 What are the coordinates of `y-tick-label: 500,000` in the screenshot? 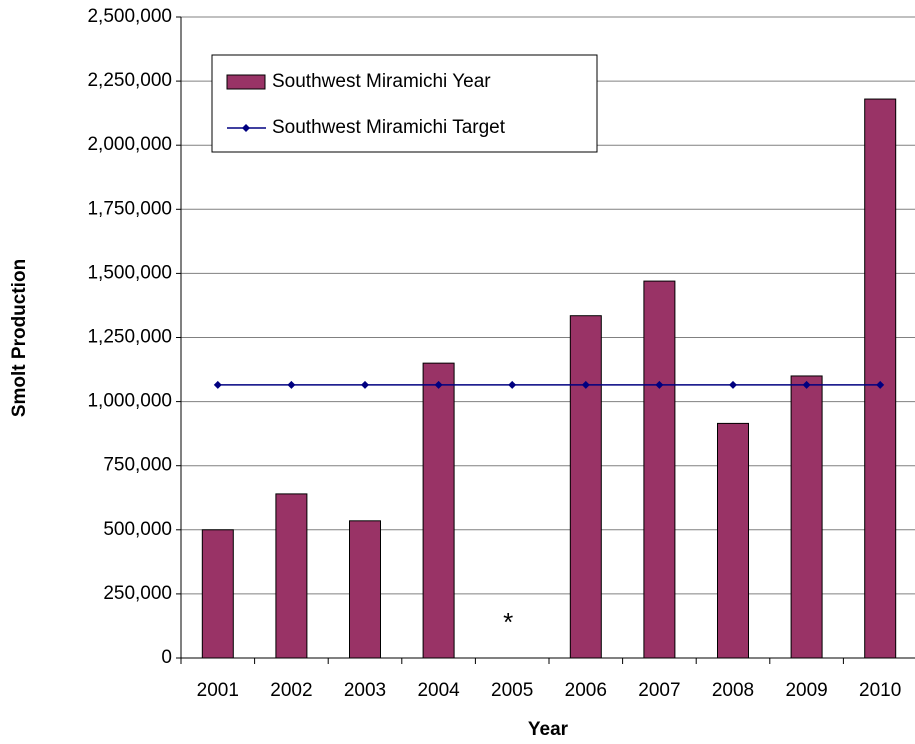 It's located at (137, 529).